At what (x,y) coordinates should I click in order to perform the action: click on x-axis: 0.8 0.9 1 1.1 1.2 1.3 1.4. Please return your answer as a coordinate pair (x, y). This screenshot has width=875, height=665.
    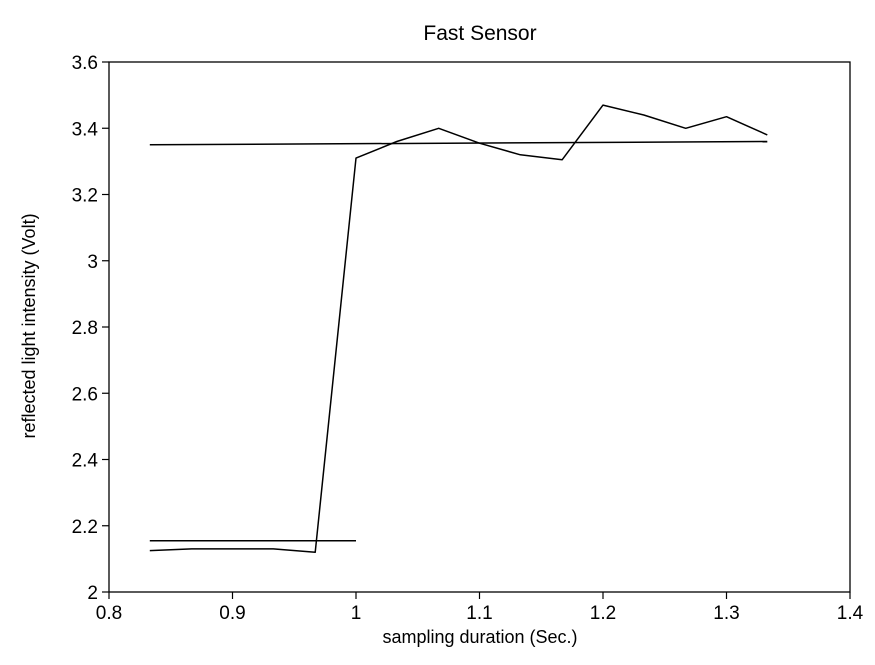
    Looking at the image, I should click on (480, 608).